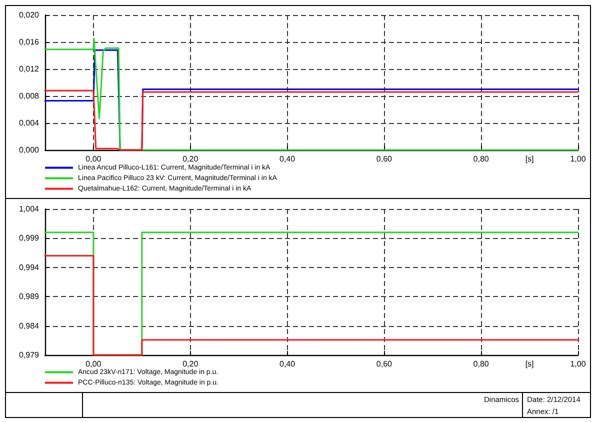 The height and width of the screenshot is (422, 596). What do you see at coordinates (29, 42) in the screenshot?
I see `y-tick-label: 0,016` at bounding box center [29, 42].